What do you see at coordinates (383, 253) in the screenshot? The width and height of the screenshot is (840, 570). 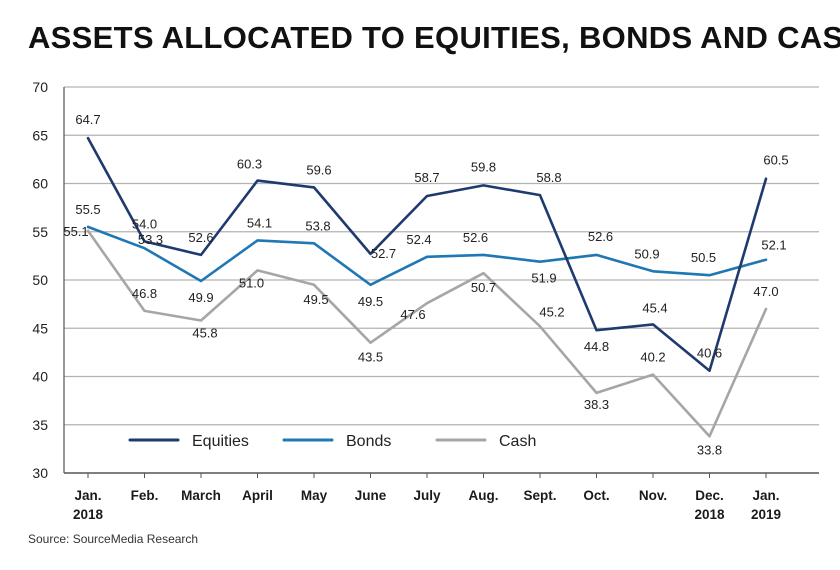 I see `data-label: 52.7` at bounding box center [383, 253].